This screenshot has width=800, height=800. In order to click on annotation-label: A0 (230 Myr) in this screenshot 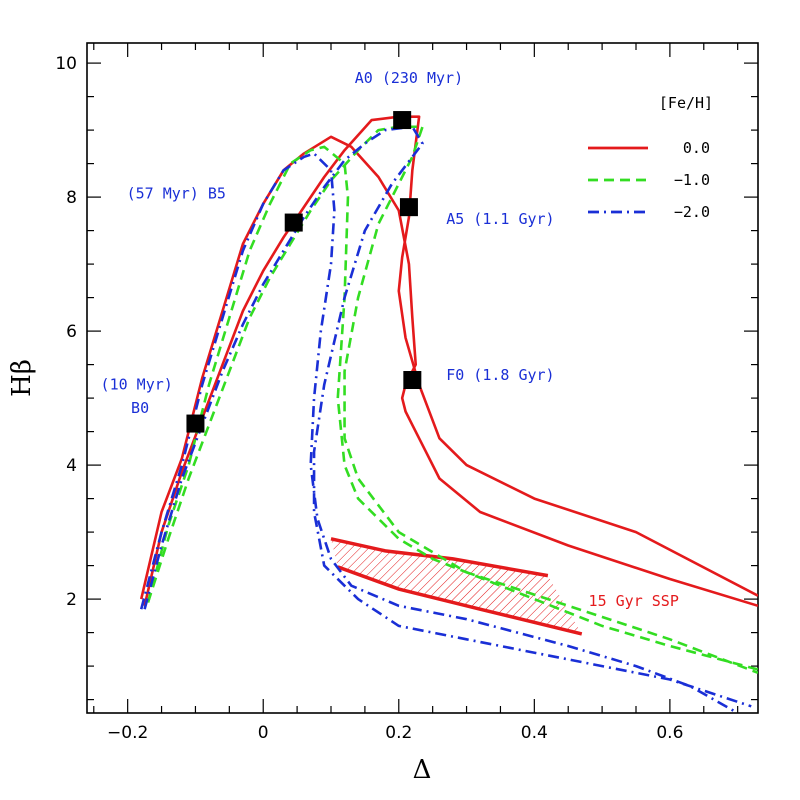, I will do `click(409, 78)`.